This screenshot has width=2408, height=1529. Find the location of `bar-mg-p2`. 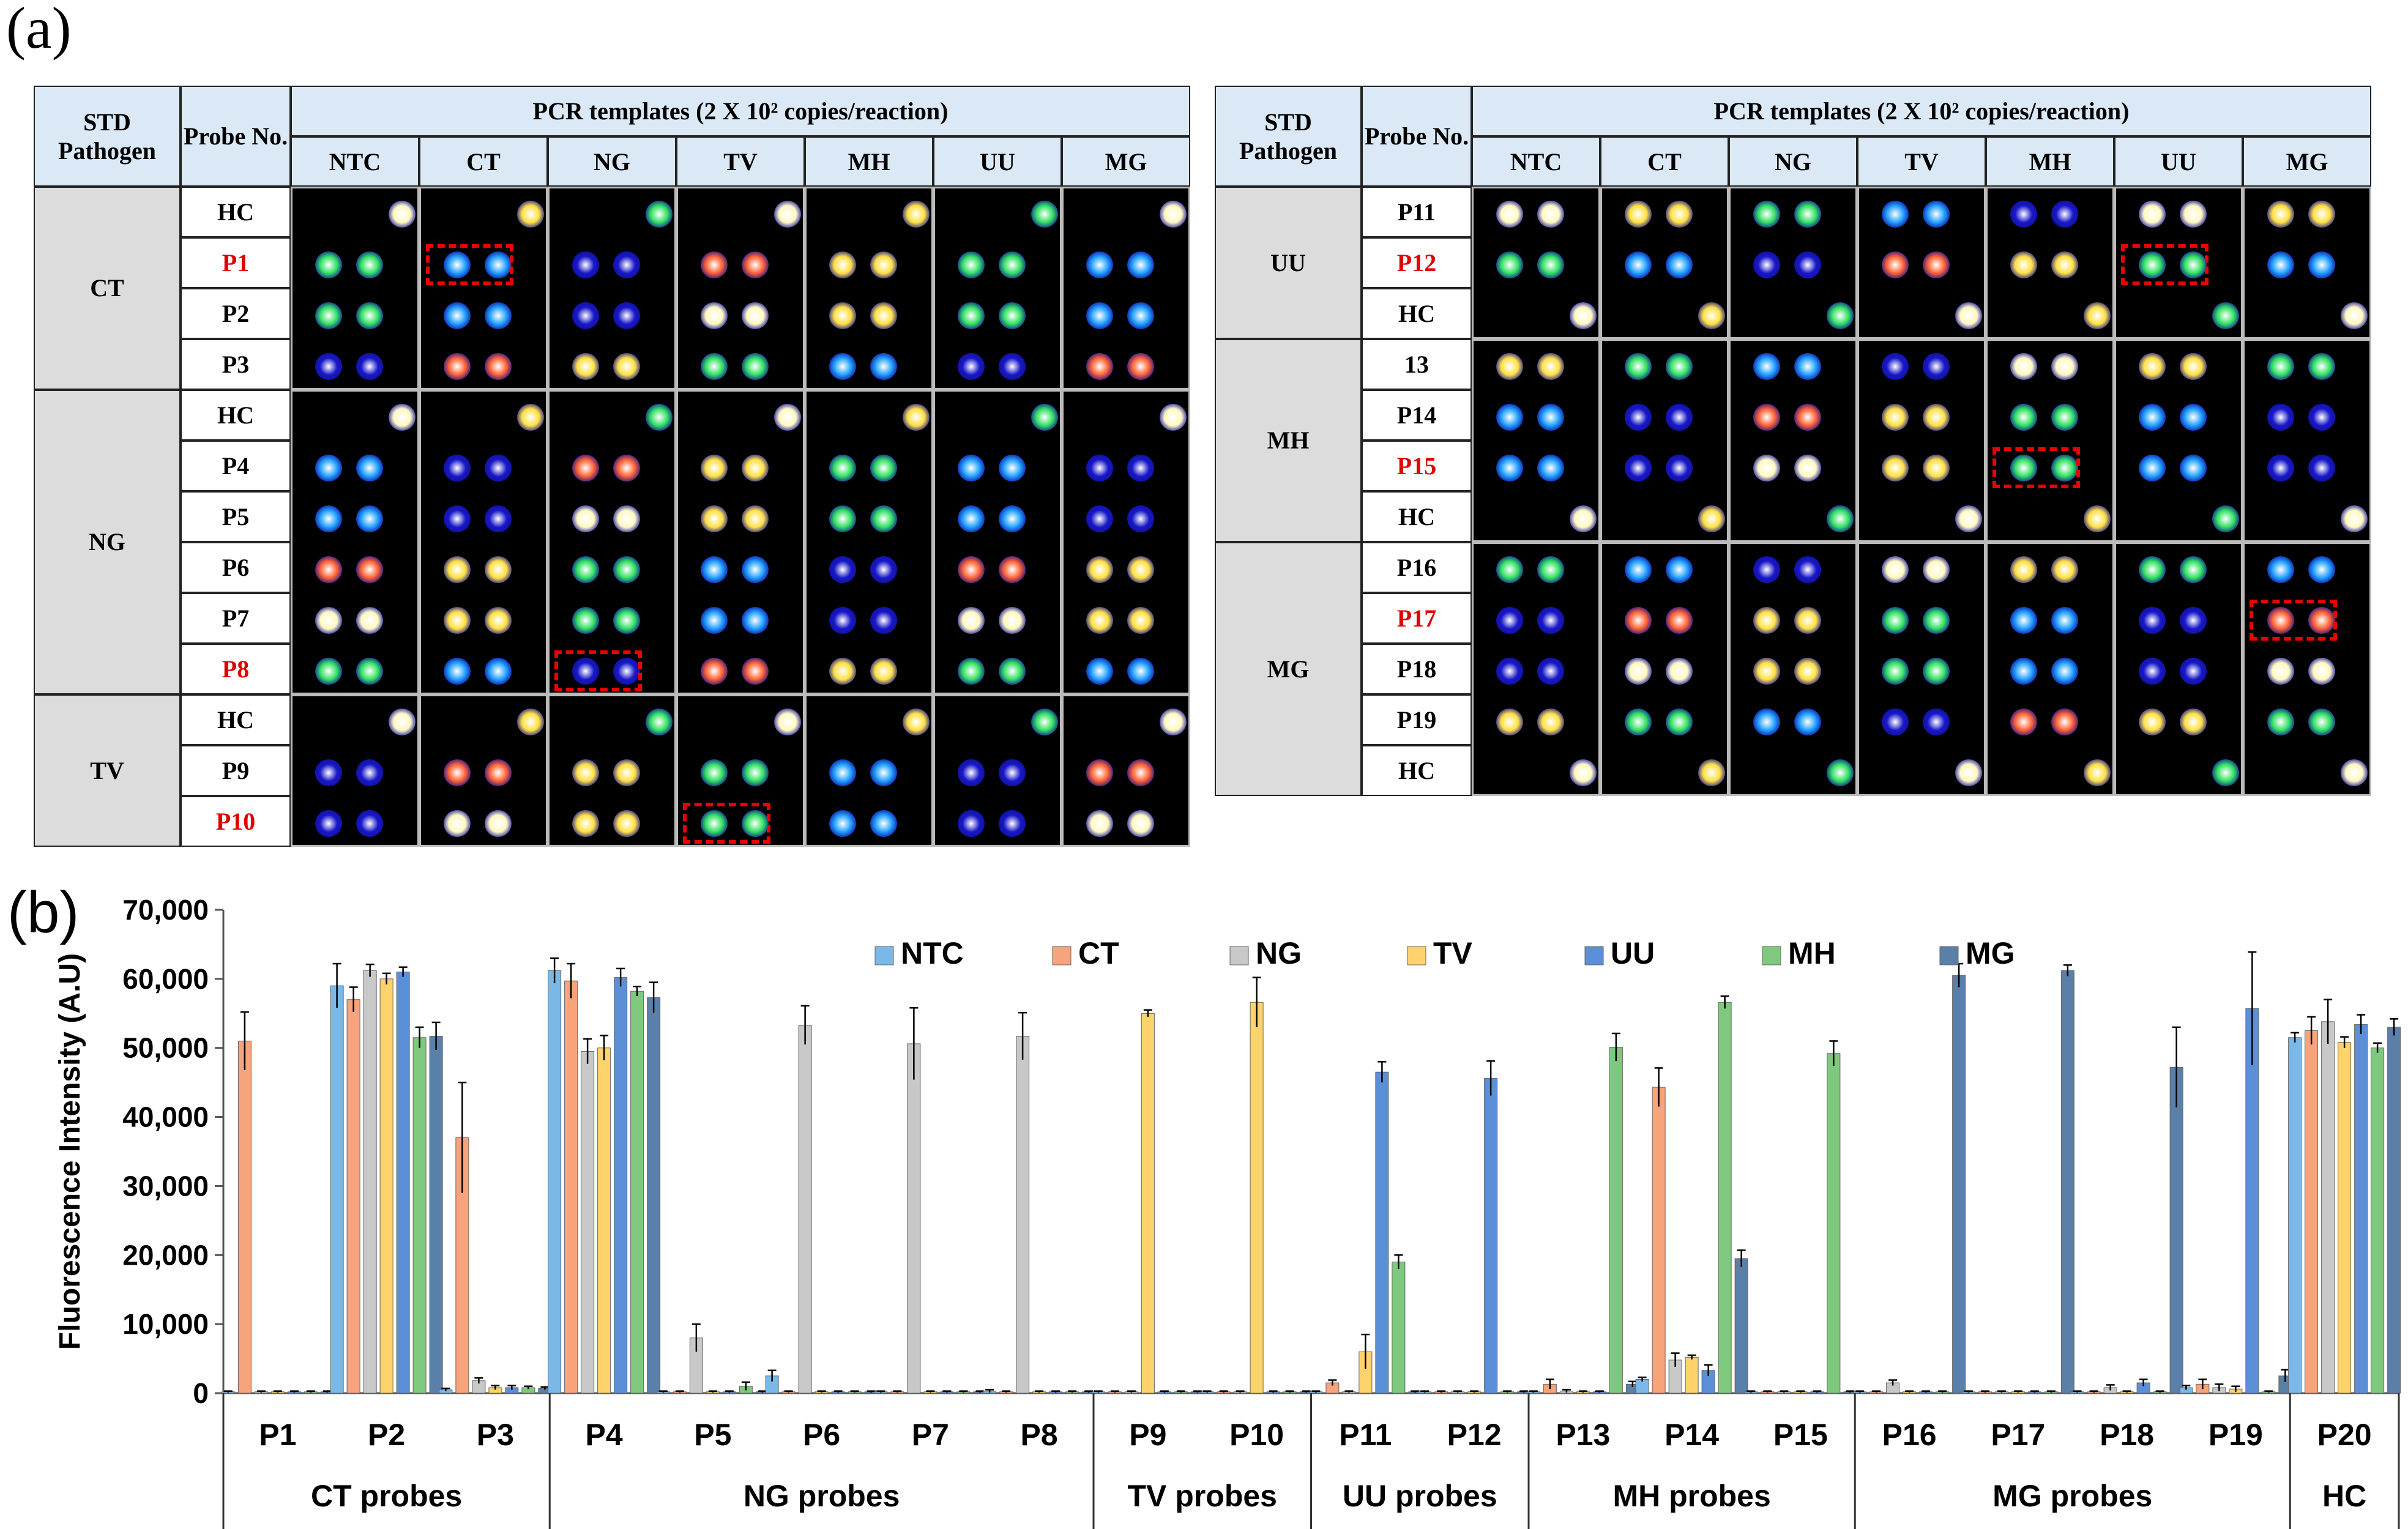

bar-mg-p2 is located at coordinates (436, 1215).